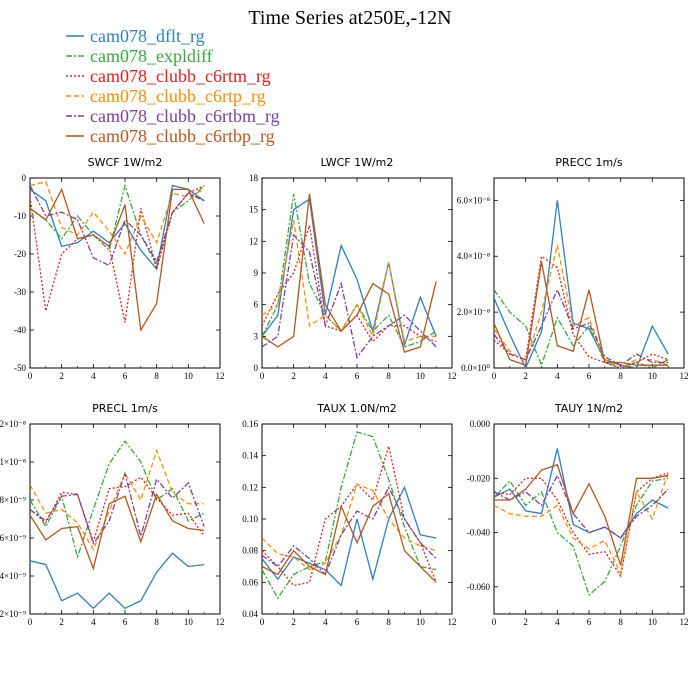  Describe the element at coordinates (479, 478) in the screenshot. I see `y-tick-label: -0.020` at that location.